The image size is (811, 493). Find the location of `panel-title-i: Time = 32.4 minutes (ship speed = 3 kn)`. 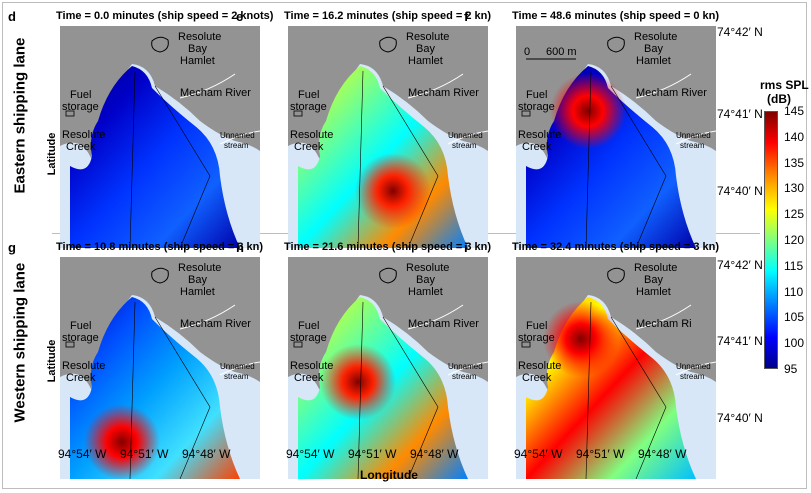

panel-title-i: Time = 32.4 minutes (ship speed = 3 kn) is located at coordinates (616, 247).